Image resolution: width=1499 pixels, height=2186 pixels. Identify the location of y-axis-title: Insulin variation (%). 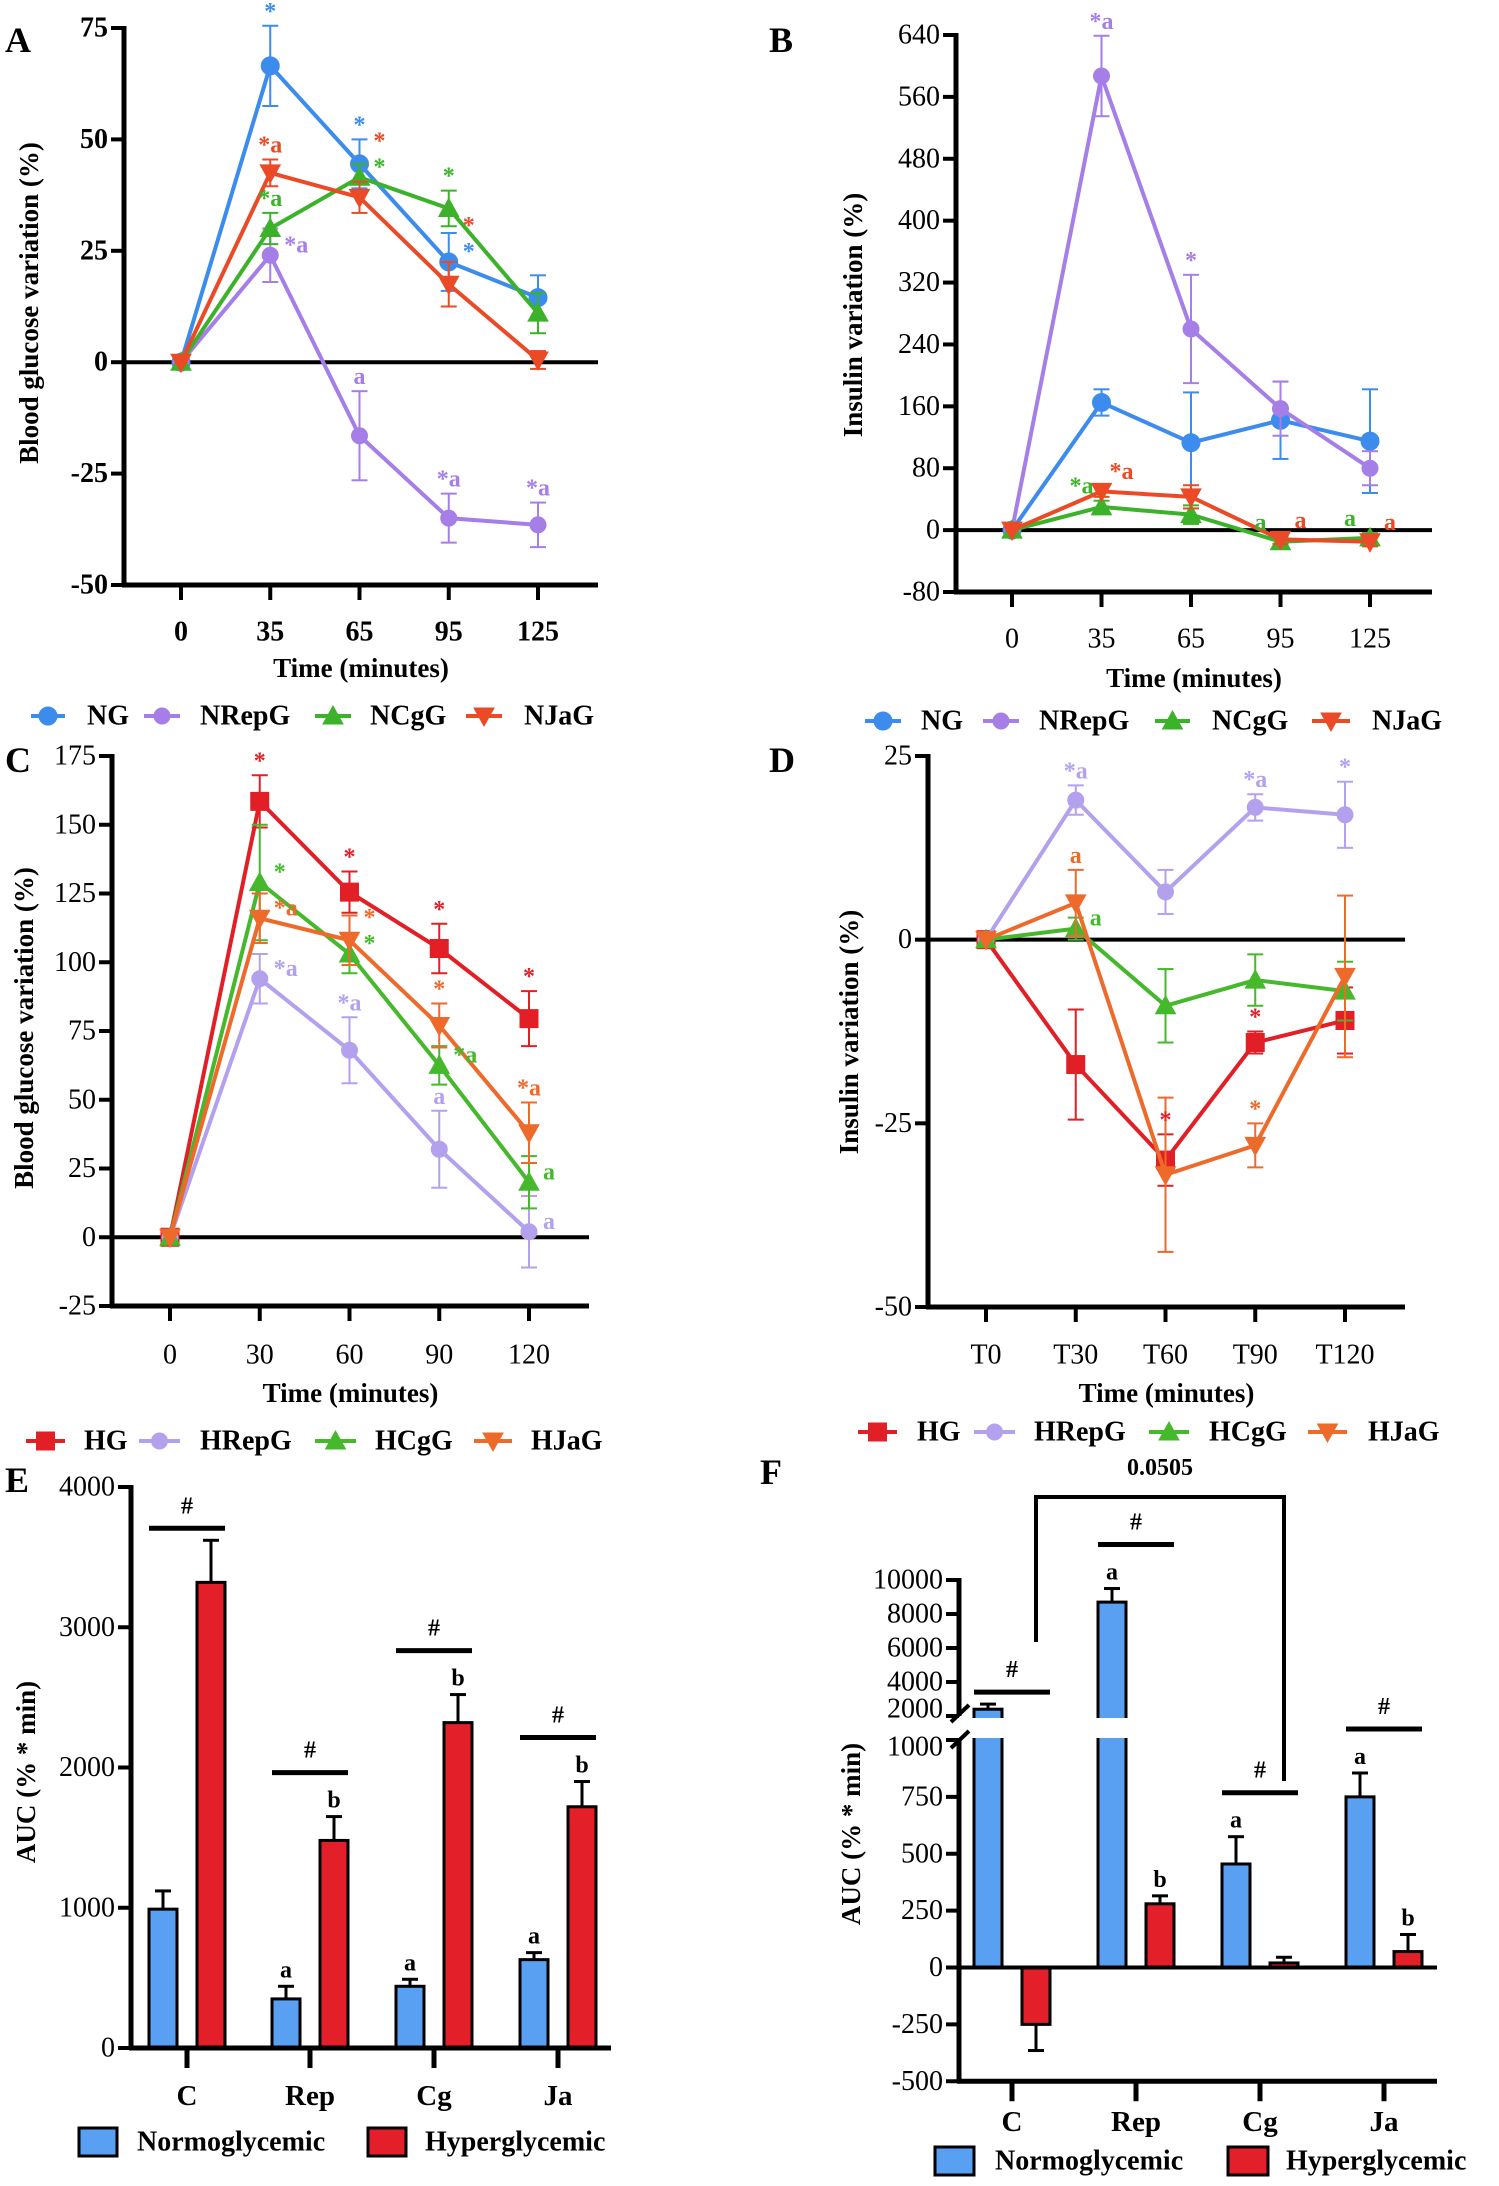
(849, 1032).